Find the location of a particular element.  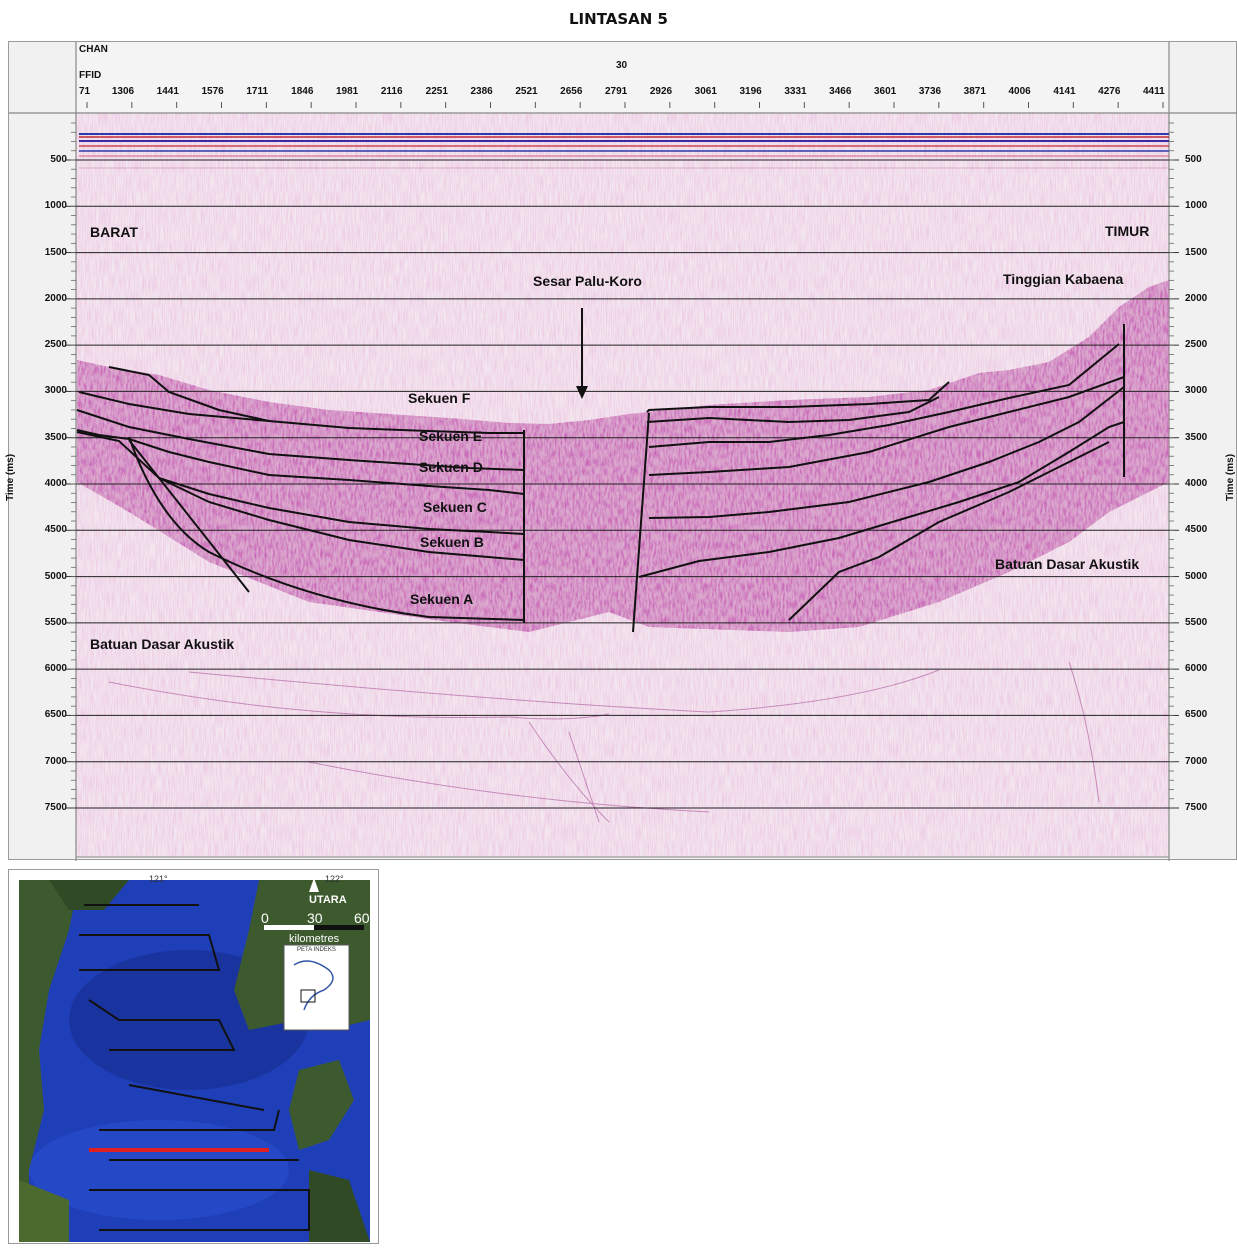

ffid-tick-1711: 1711 is located at coordinates (257, 91).